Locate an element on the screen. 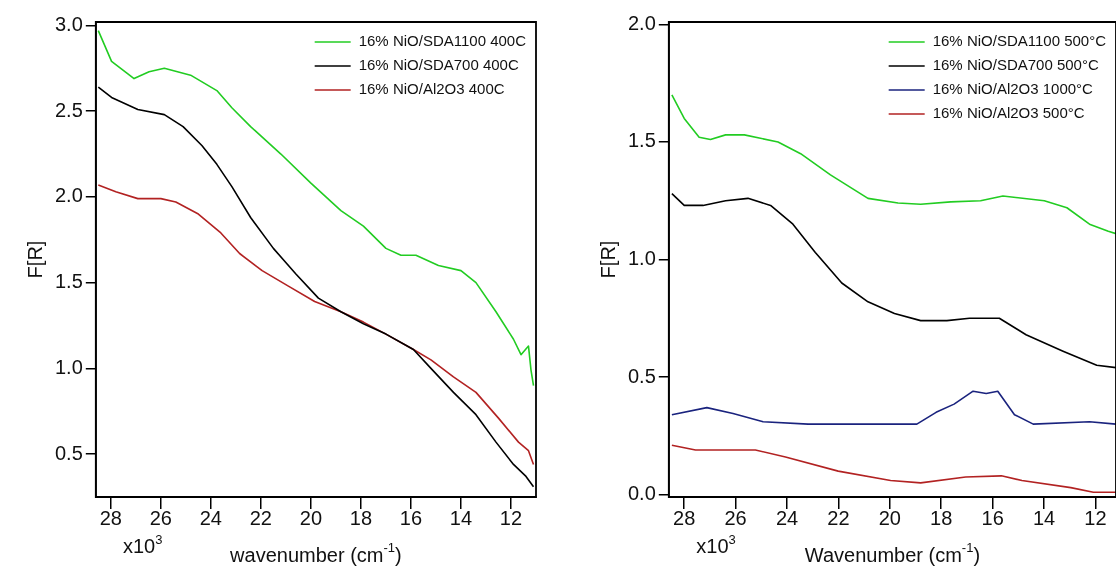 This screenshot has width=1117, height=574. legend-label: 16% NiO/SDA1100 500°C is located at coordinates (1019, 41).